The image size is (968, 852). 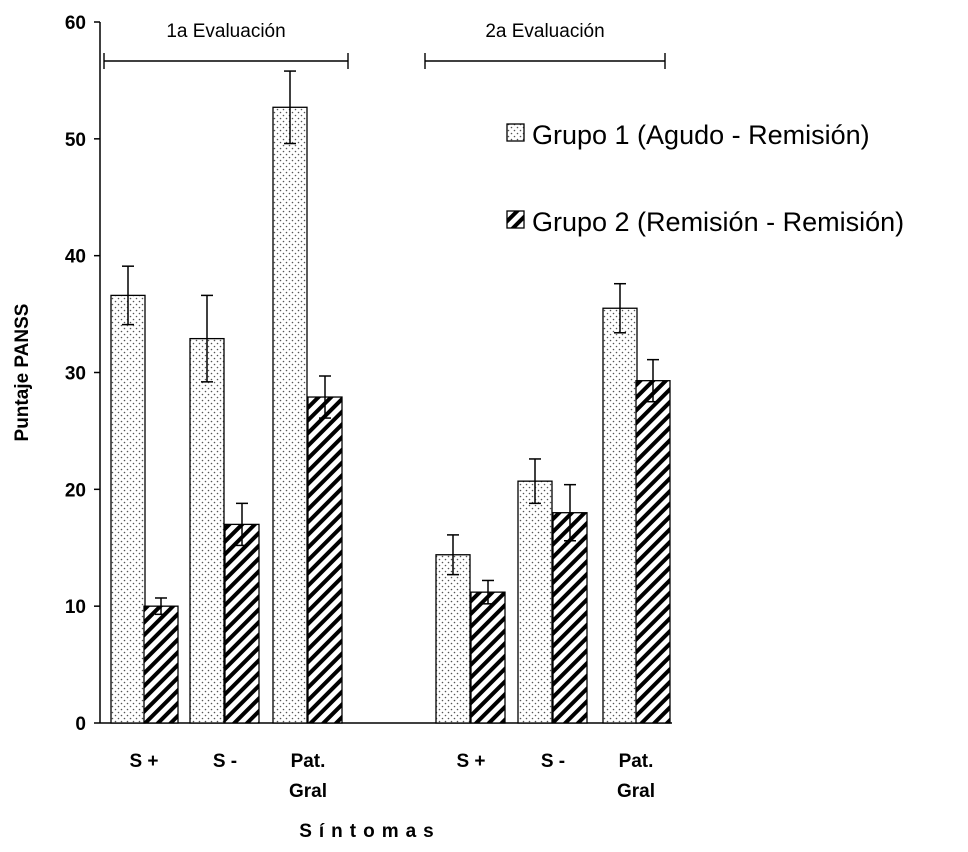 I want to click on y-tick-label: 10, so click(x=75, y=607).